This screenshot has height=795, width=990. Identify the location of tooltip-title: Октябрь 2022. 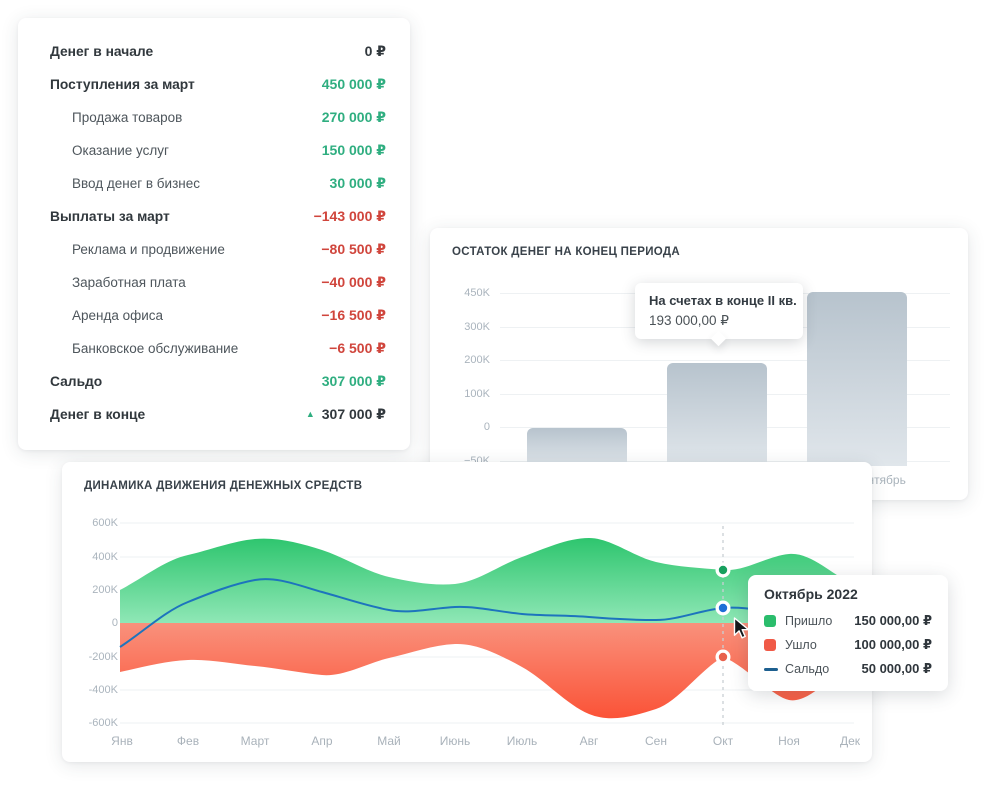
(811, 594).